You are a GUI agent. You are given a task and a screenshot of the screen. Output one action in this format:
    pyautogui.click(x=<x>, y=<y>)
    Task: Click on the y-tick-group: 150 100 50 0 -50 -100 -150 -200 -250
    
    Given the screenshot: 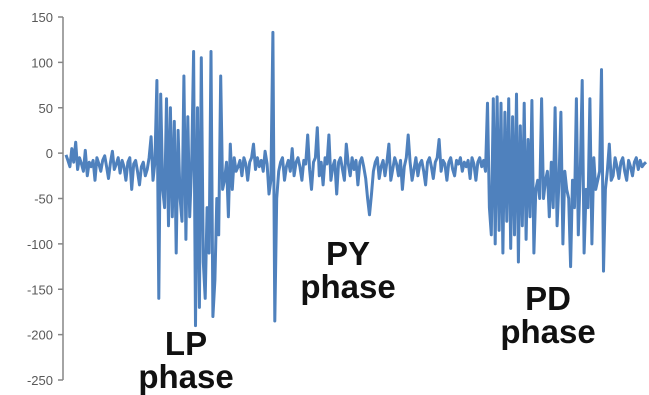 What is the action you would take?
    pyautogui.click(x=45, y=199)
    